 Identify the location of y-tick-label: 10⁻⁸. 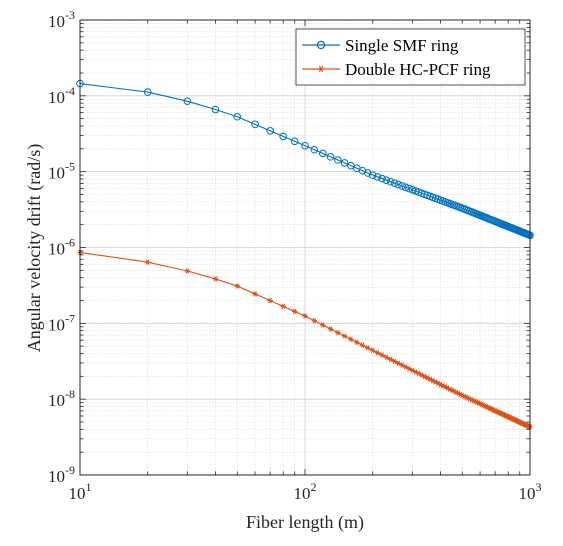
(61, 398).